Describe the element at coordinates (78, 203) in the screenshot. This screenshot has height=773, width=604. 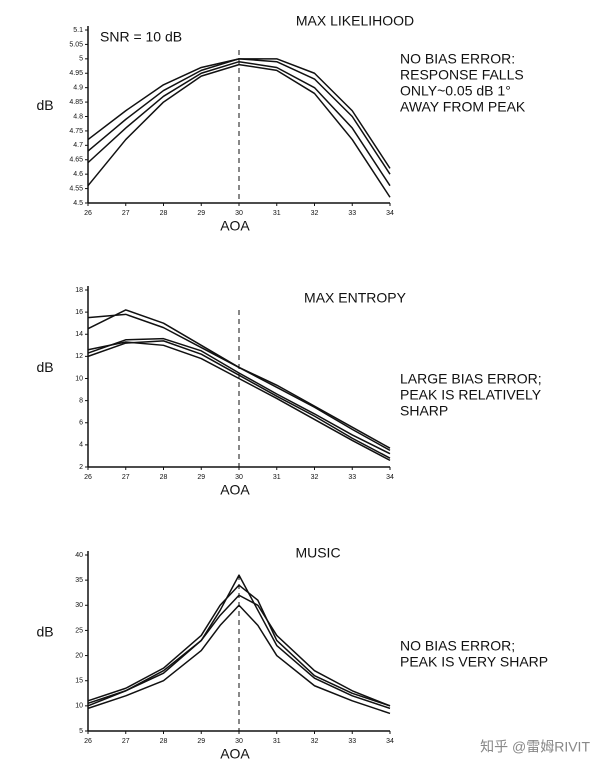
I see `y-tick-label: 4.5` at that location.